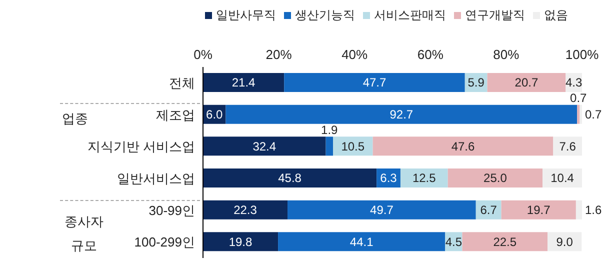 Image resolution: width=612 pixels, height=262 pixels. What do you see at coordinates (574, 83) in the screenshot?
I see `data-label: 4.3` at bounding box center [574, 83].